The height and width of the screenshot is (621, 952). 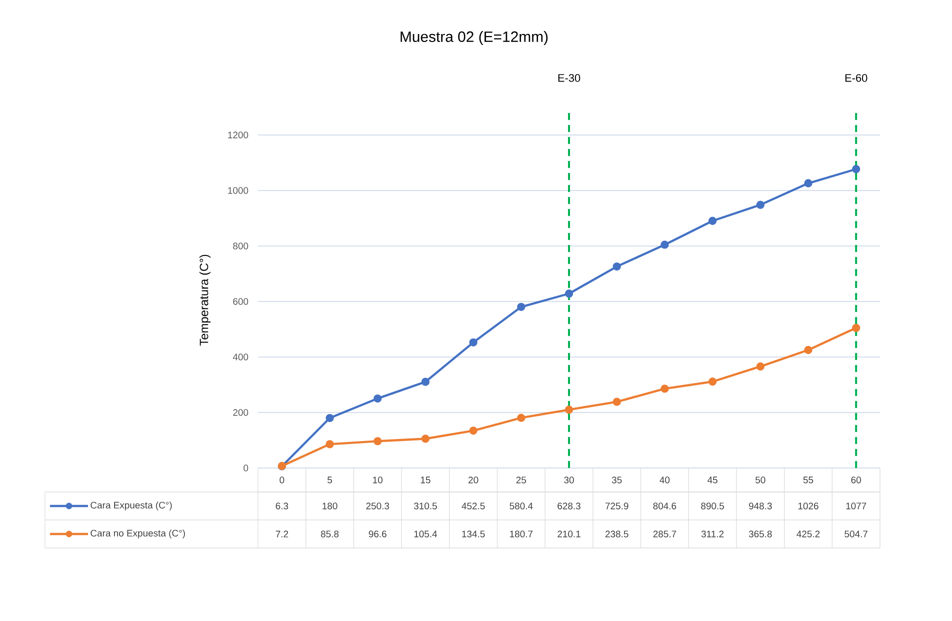 I want to click on y-tick-label: 1200, so click(x=238, y=135).